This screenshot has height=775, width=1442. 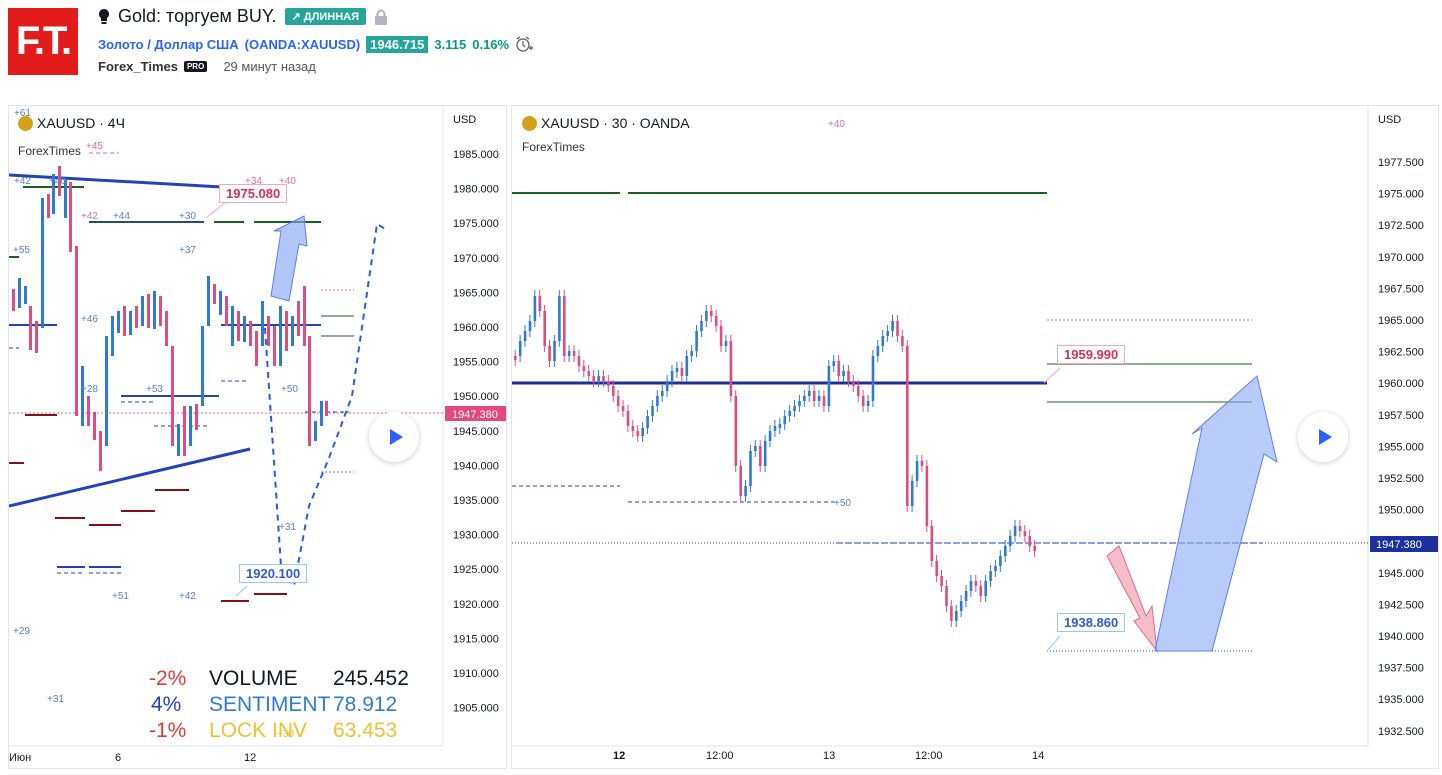 What do you see at coordinates (168, 44) in the screenshot?
I see `symbol-name-link: Золото / Доллар США` at bounding box center [168, 44].